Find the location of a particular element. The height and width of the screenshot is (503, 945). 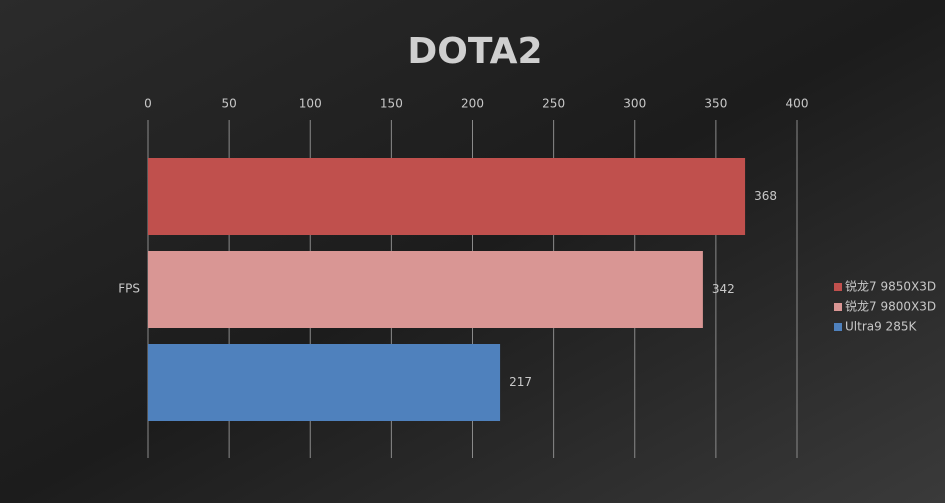

x-tick-label: 300 is located at coordinates (634, 104).